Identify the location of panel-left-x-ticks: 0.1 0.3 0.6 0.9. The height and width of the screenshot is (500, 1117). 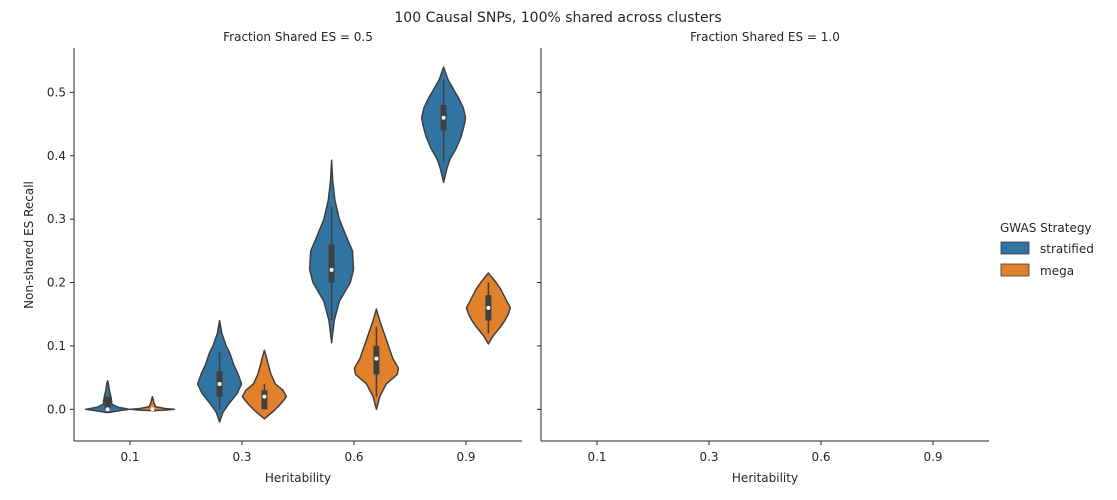
(298, 452).